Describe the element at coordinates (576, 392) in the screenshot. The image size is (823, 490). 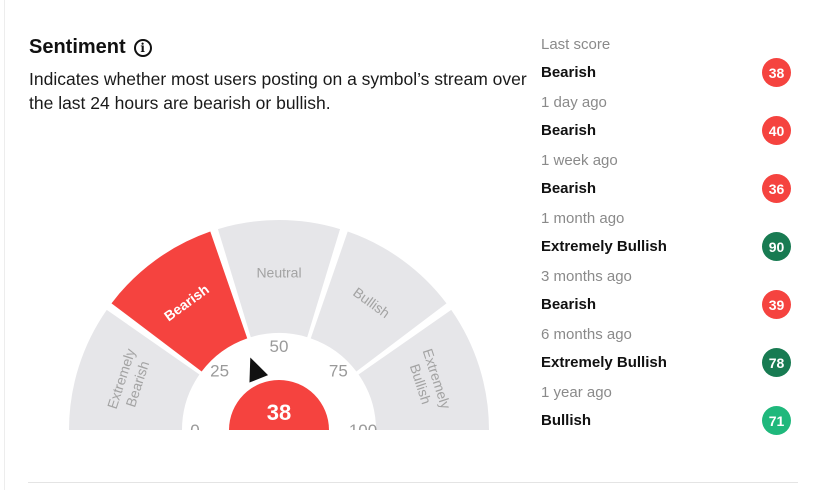
I see `history-period: 1 year ago` at that location.